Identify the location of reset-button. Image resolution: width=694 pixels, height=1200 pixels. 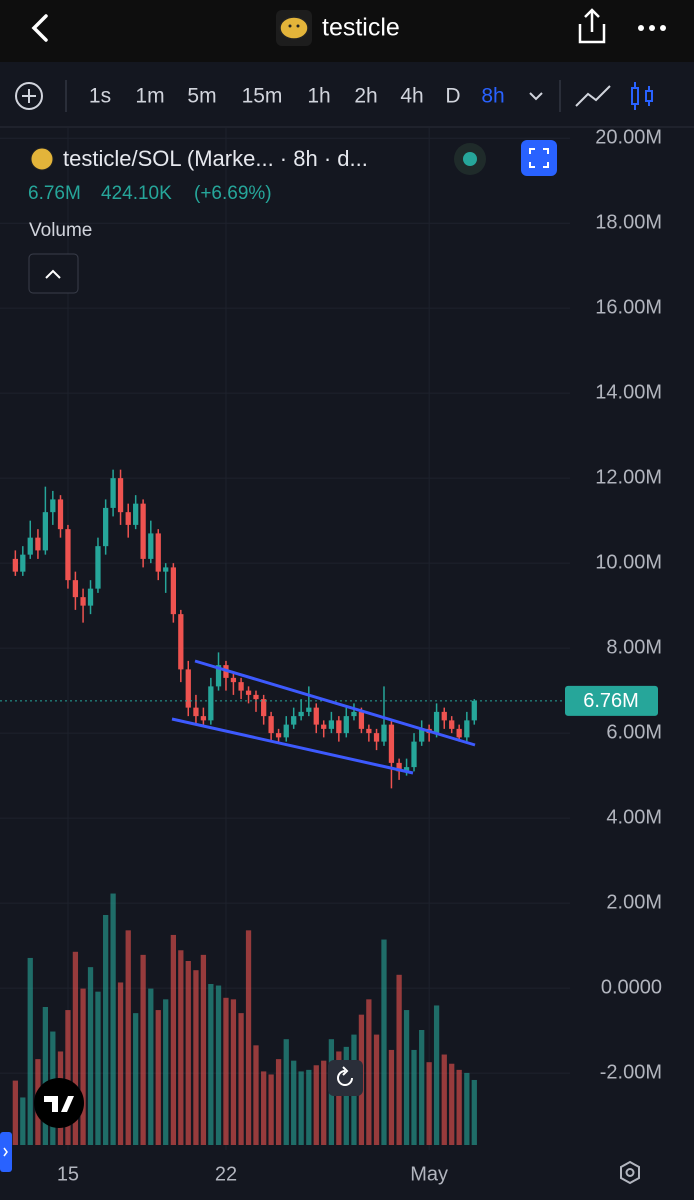
(345, 1078).